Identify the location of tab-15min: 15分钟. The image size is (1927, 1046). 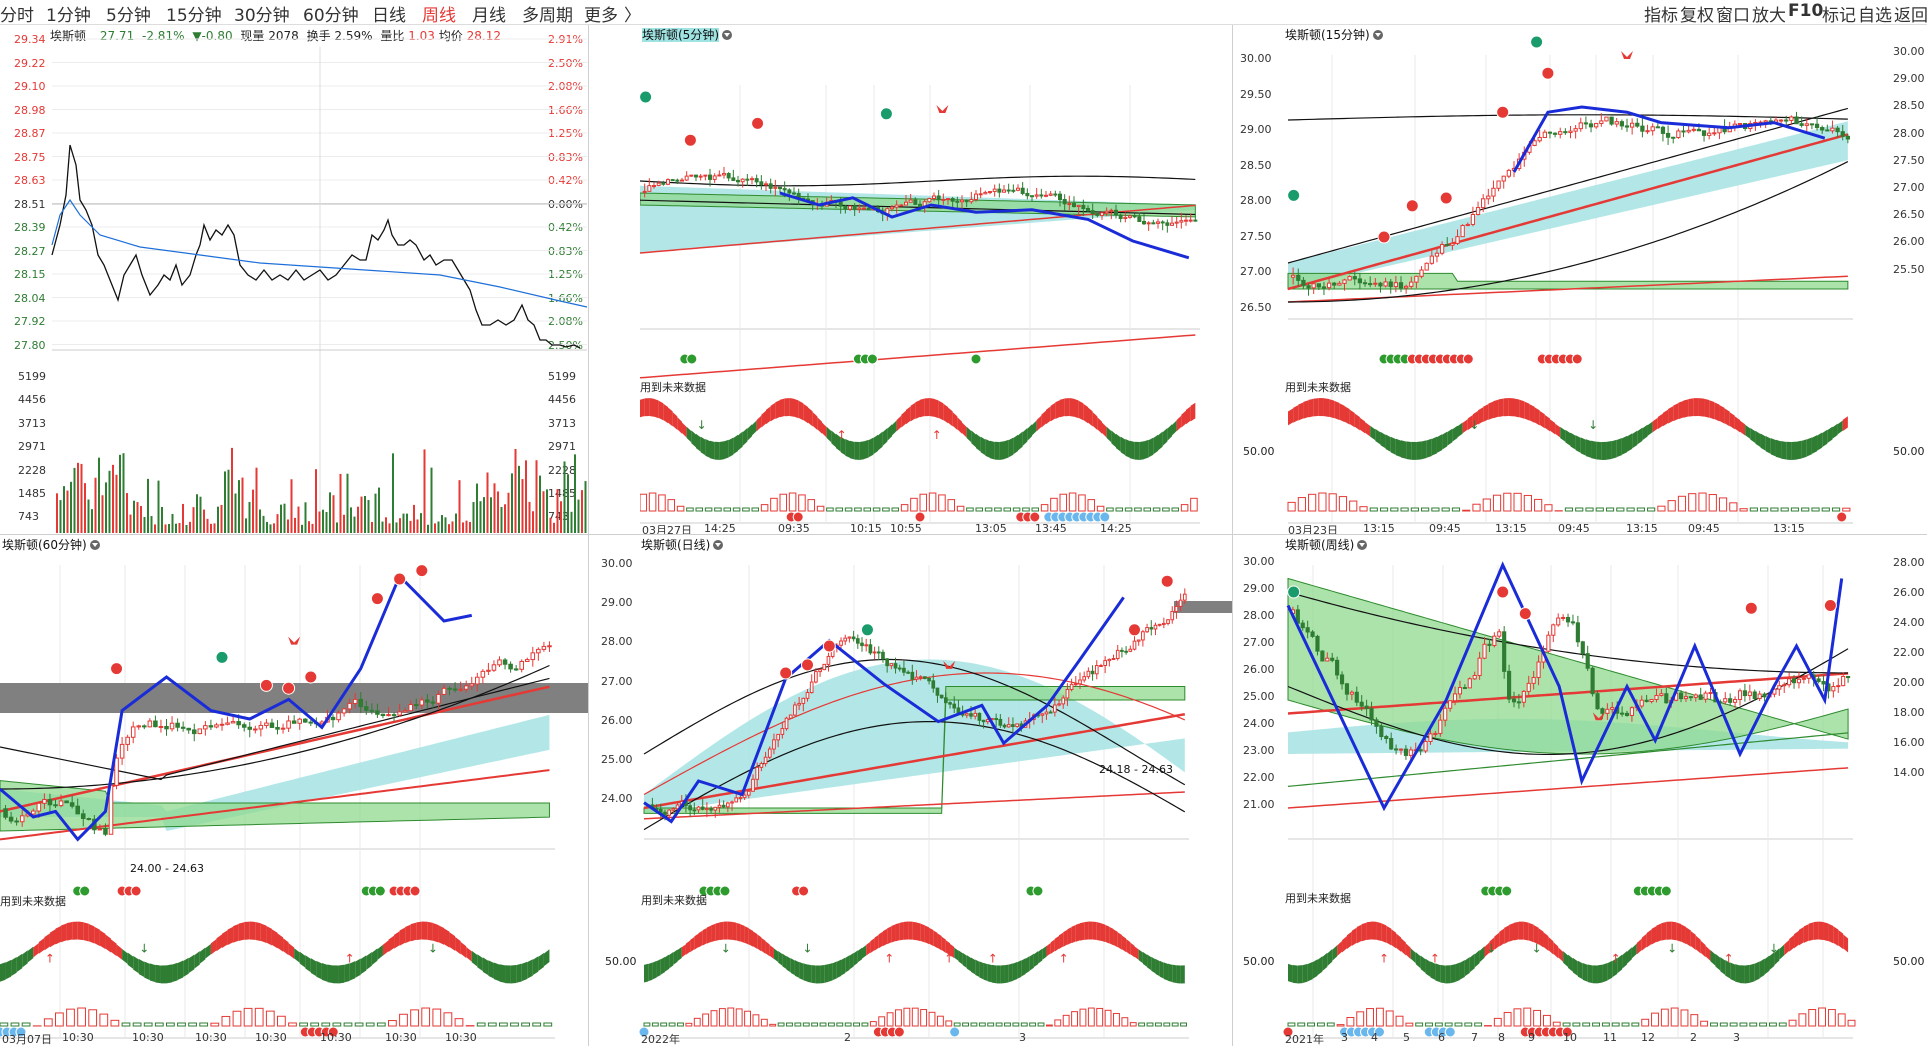
(194, 16).